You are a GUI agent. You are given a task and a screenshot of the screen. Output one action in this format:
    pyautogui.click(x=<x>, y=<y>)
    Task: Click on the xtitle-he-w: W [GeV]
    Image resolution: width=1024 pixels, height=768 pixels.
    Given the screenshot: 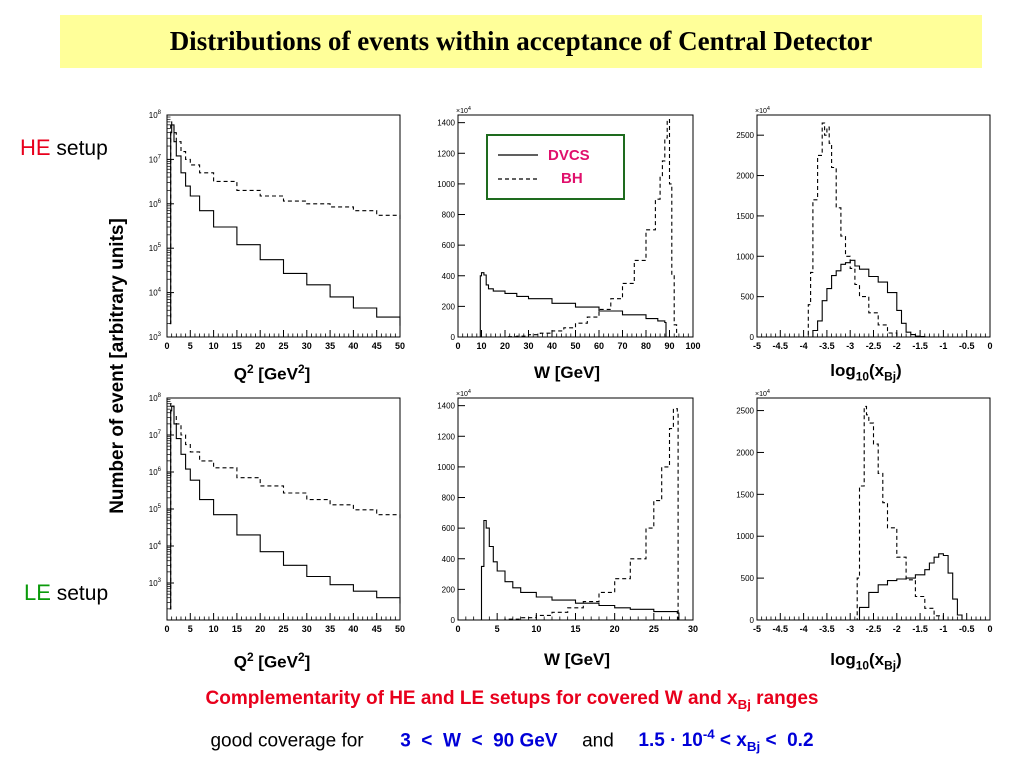 What is the action you would take?
    pyautogui.click(x=567, y=372)
    